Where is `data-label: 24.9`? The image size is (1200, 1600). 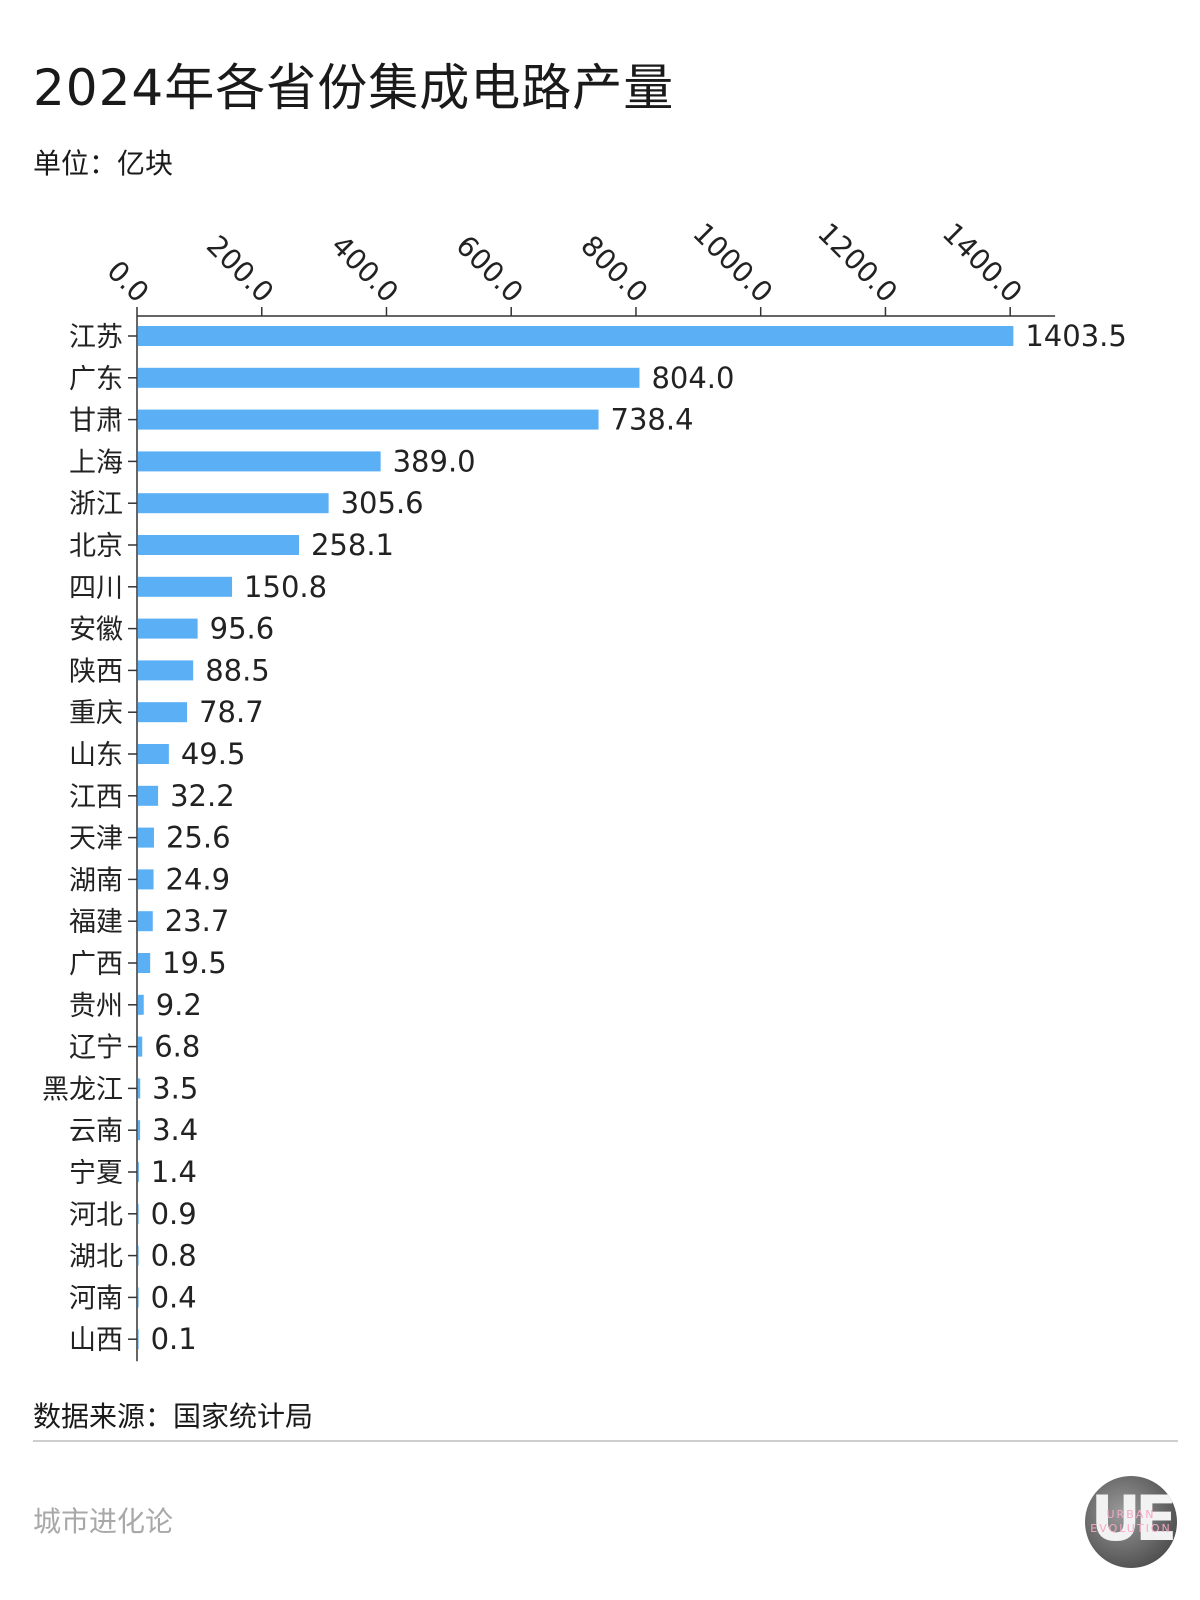
data-label: 24.9 is located at coordinates (198, 879).